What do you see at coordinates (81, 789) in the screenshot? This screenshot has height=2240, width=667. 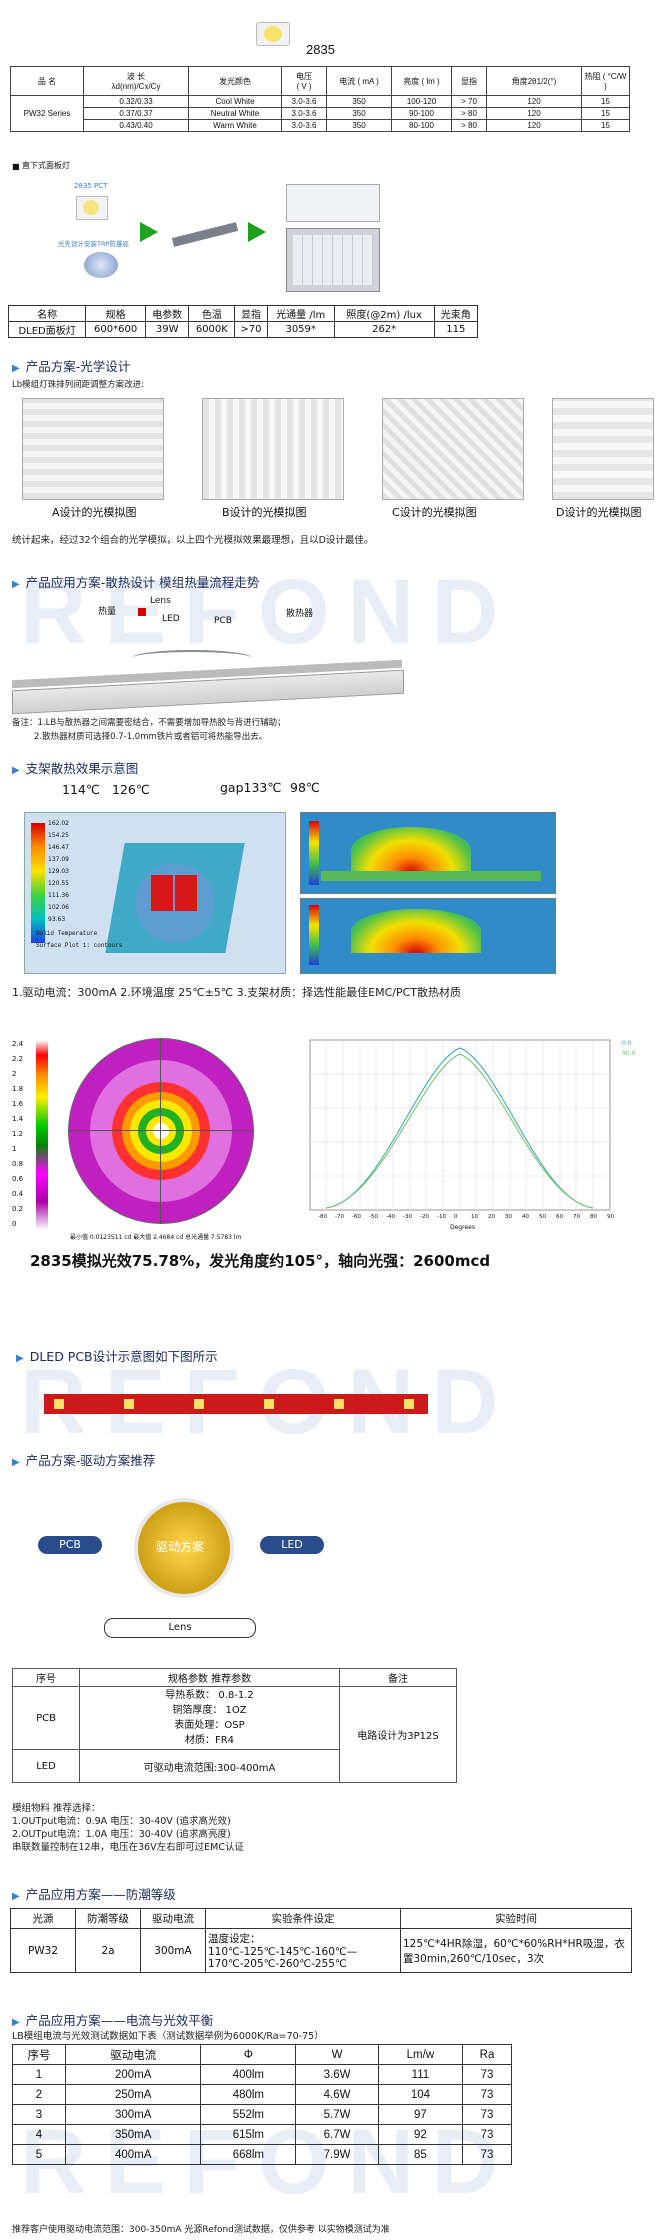 I see `temp-114: 114℃` at bounding box center [81, 789].